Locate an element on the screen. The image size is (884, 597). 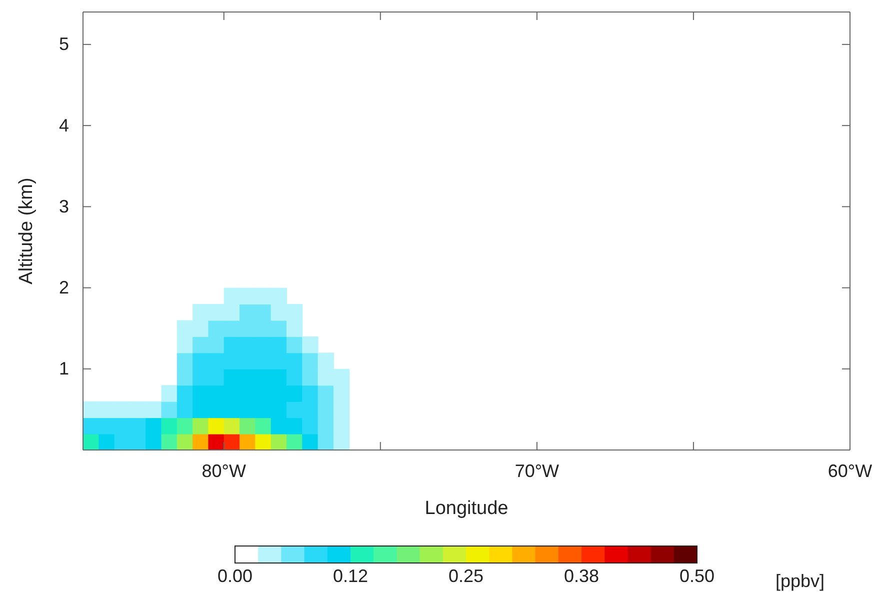
y-tick-label: 2 is located at coordinates (63, 288).